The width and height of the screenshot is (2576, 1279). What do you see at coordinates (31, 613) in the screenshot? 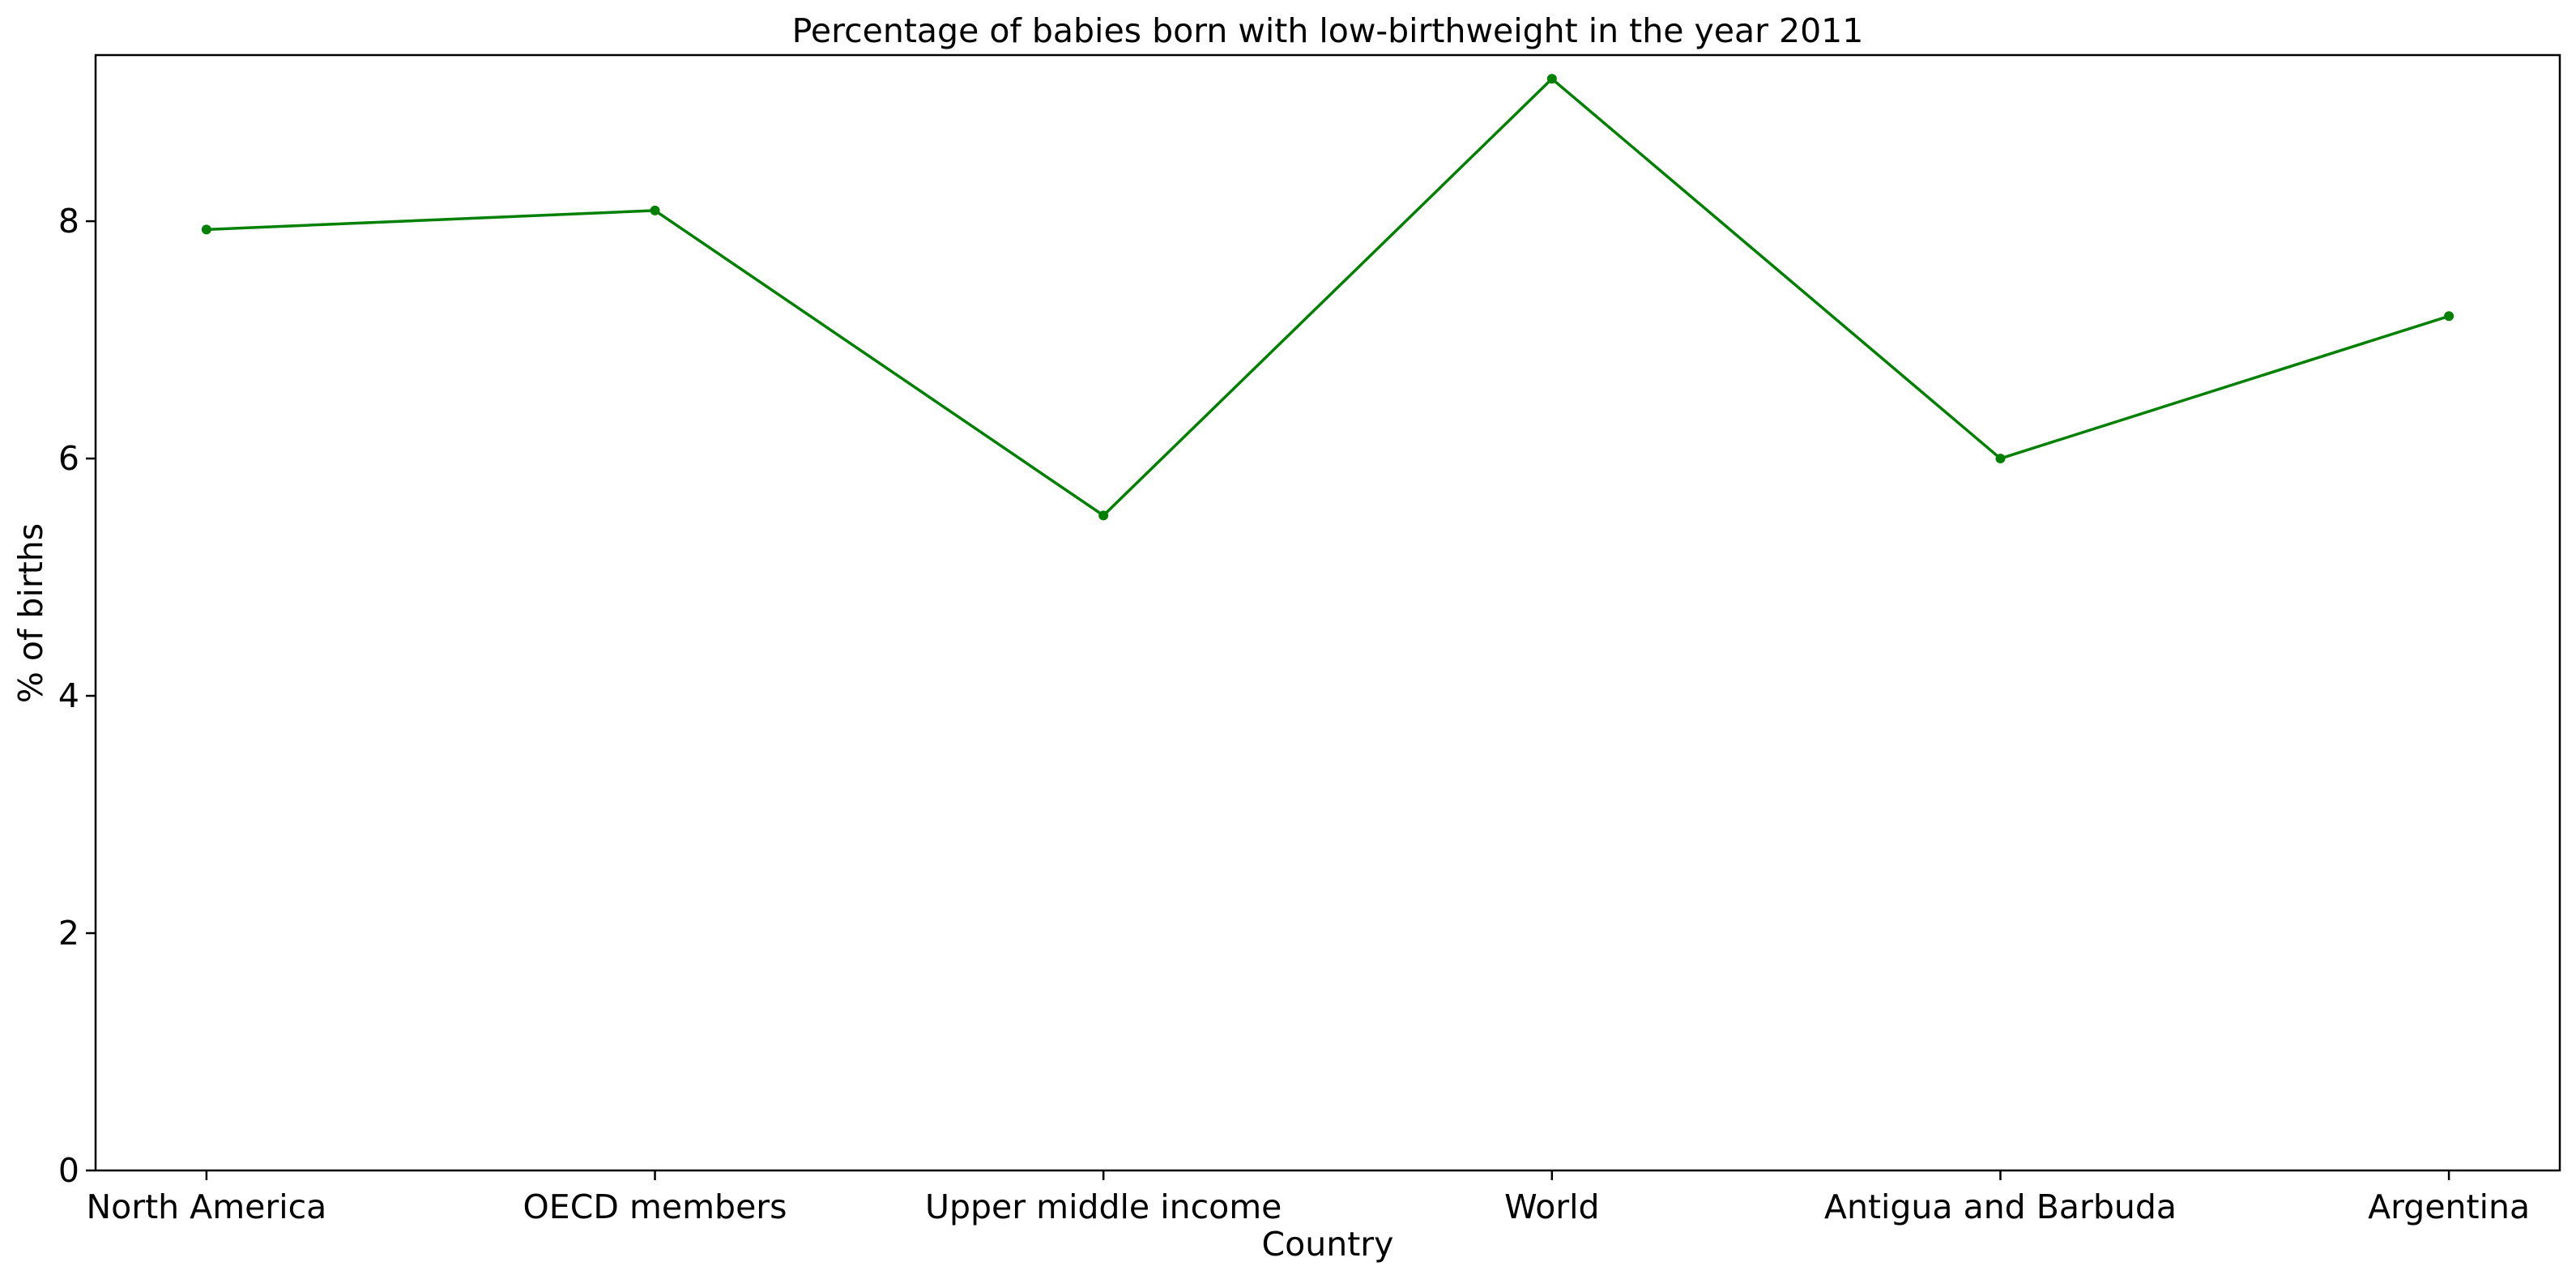
I see `y-axis-label: % of births` at bounding box center [31, 613].